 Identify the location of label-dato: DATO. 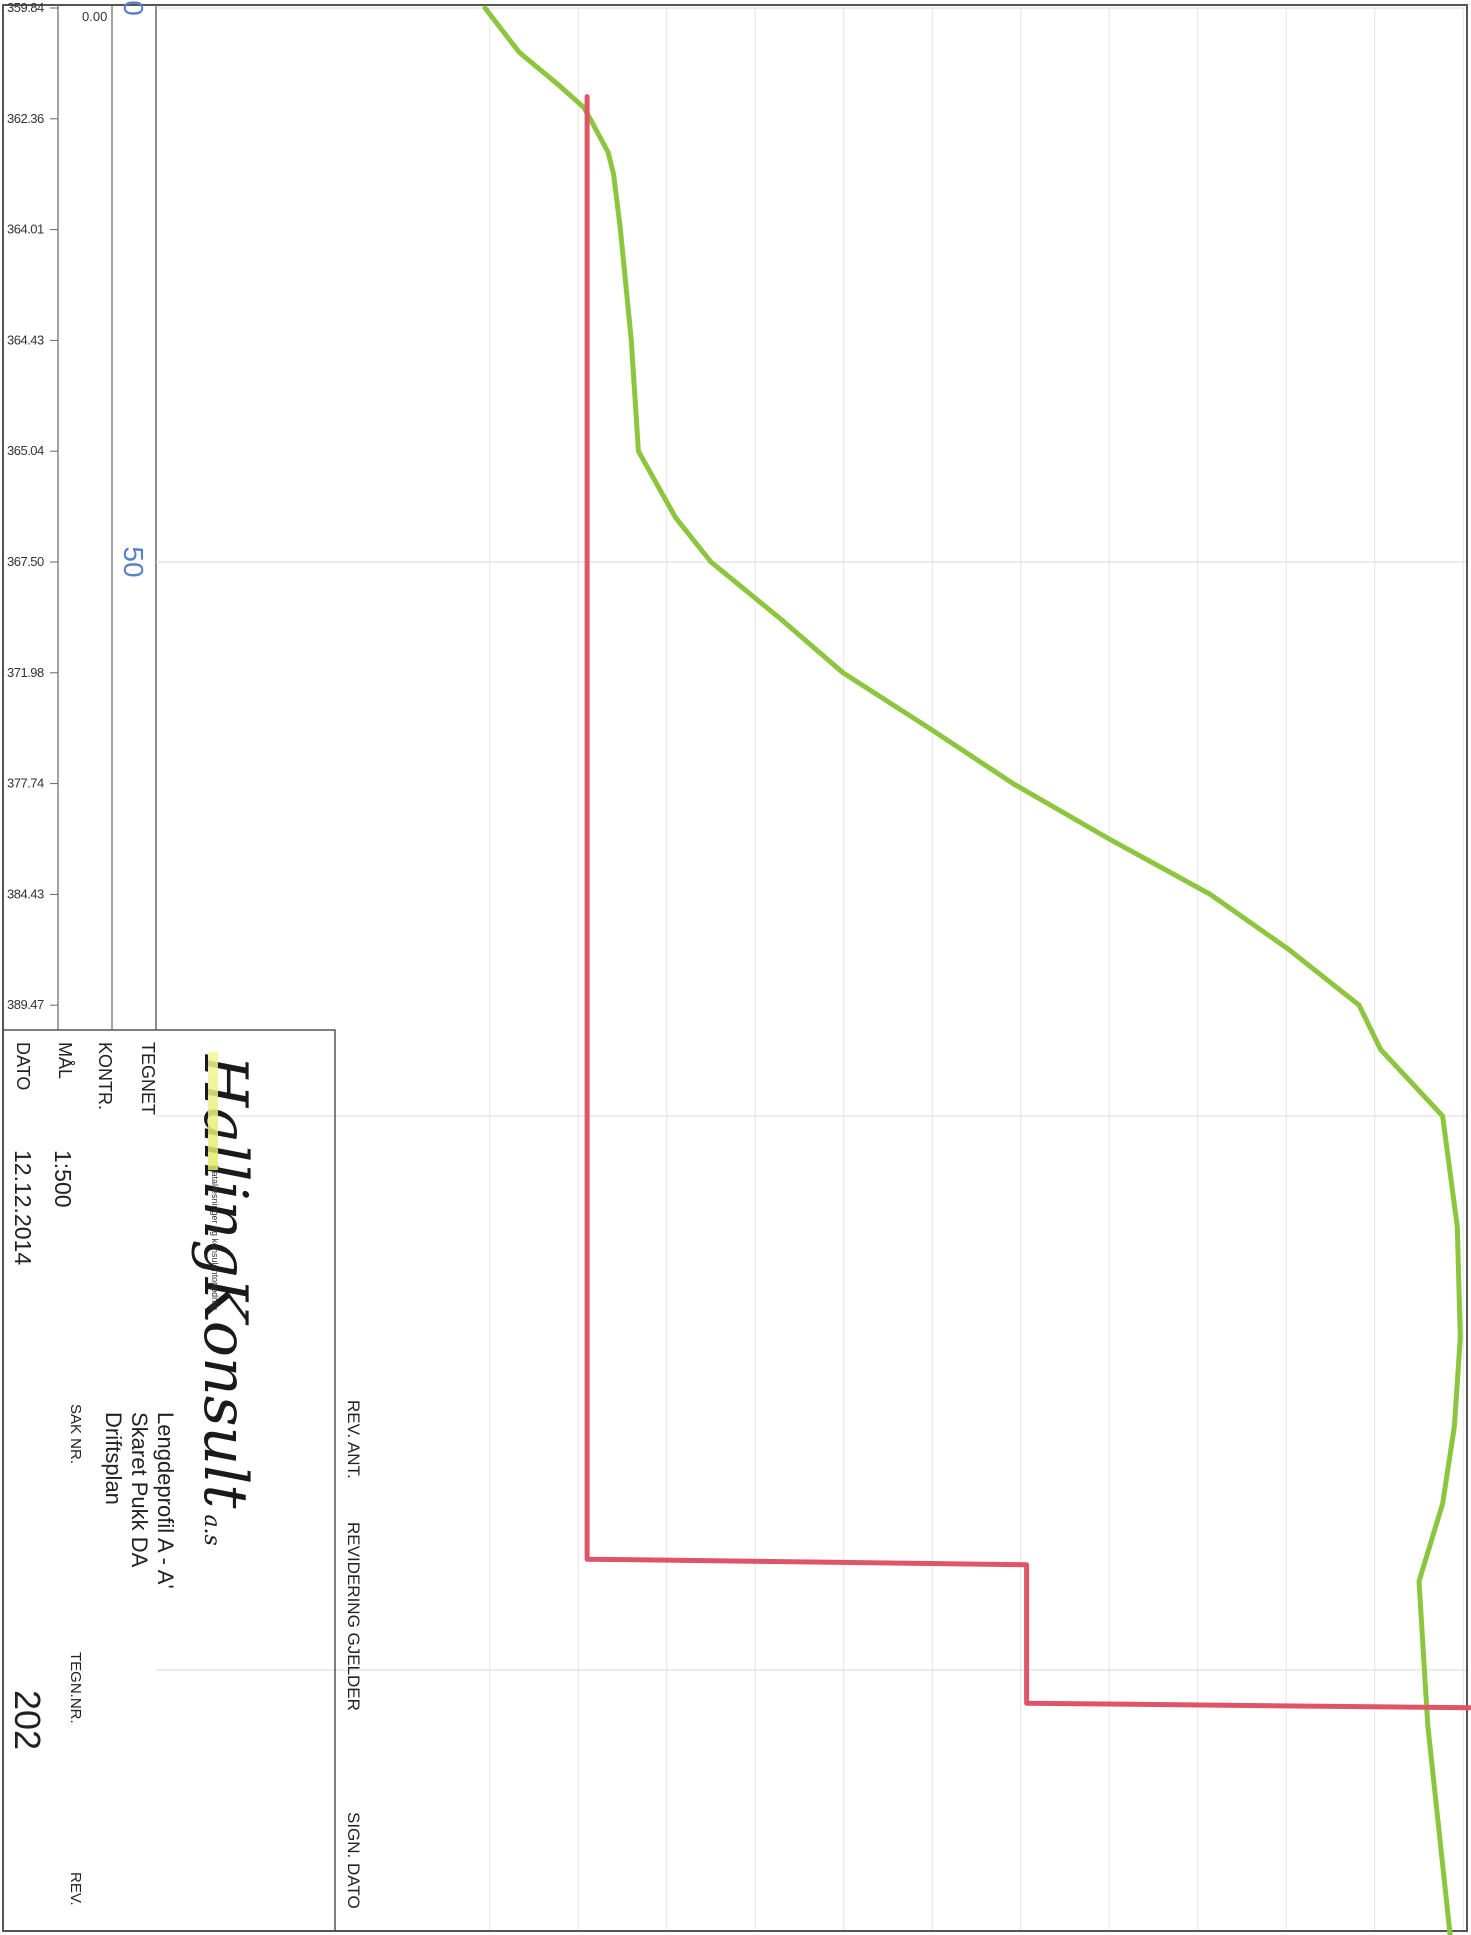
(23, 1066).